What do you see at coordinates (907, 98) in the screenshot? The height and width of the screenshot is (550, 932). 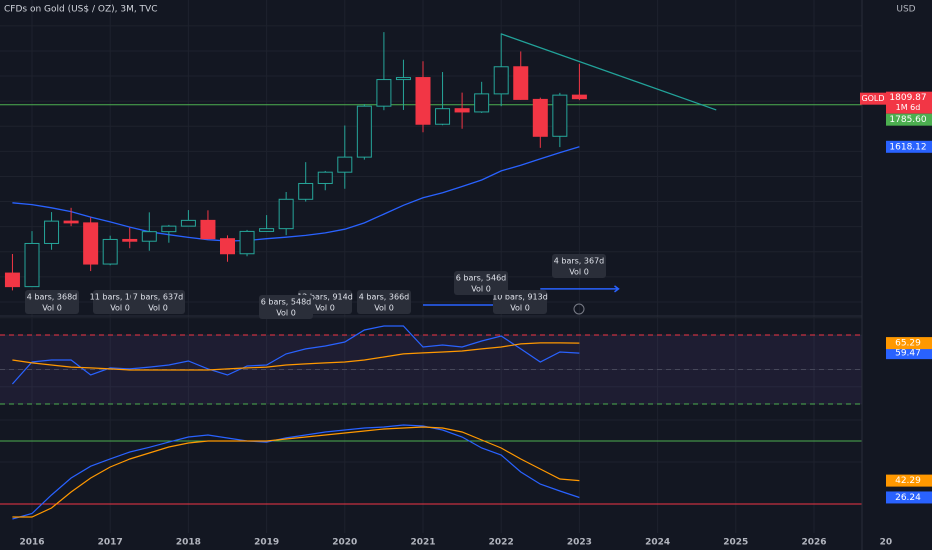 I see `last-price-label: 1809.87` at bounding box center [907, 98].